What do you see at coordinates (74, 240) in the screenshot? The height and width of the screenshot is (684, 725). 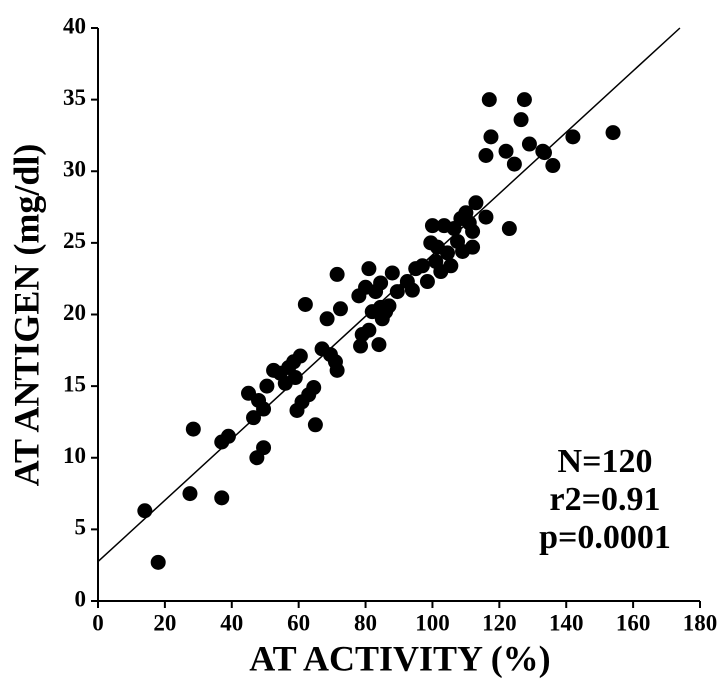 I see `y-tick-label: 25` at bounding box center [74, 240].